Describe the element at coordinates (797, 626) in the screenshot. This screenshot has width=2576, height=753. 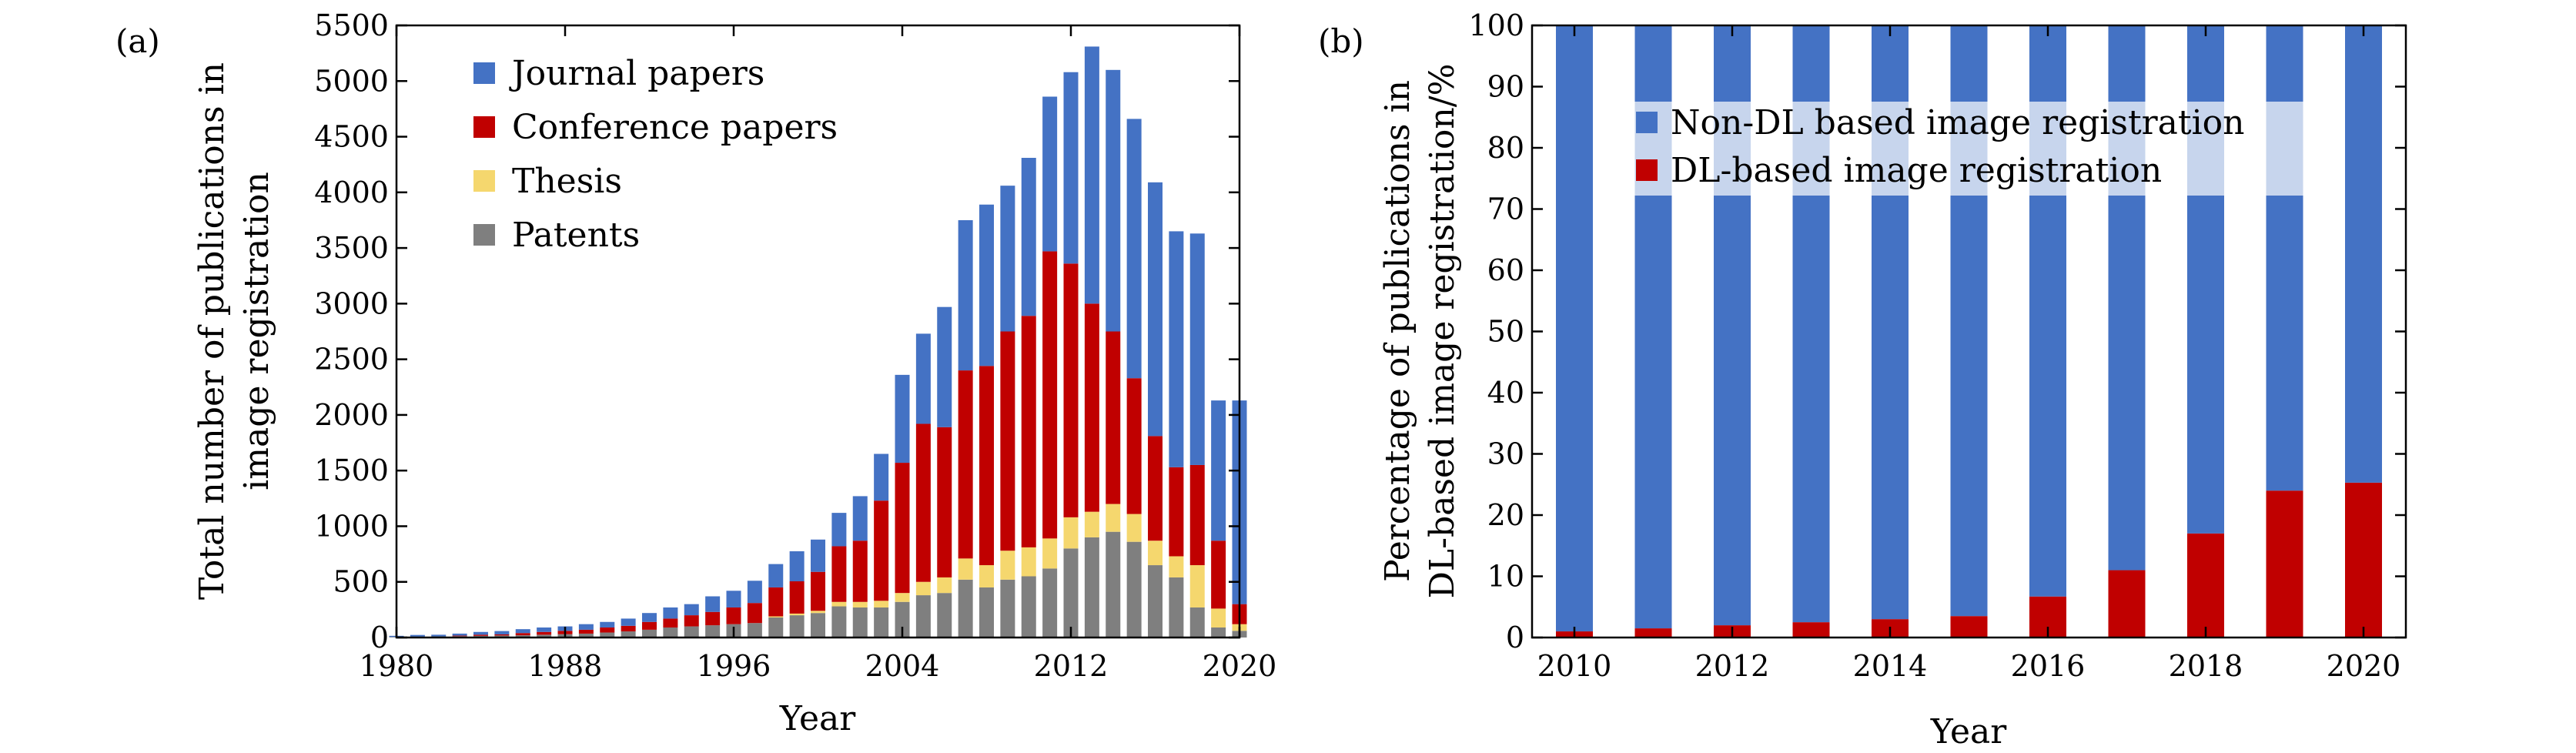
I see `bar-patents-1999` at that location.